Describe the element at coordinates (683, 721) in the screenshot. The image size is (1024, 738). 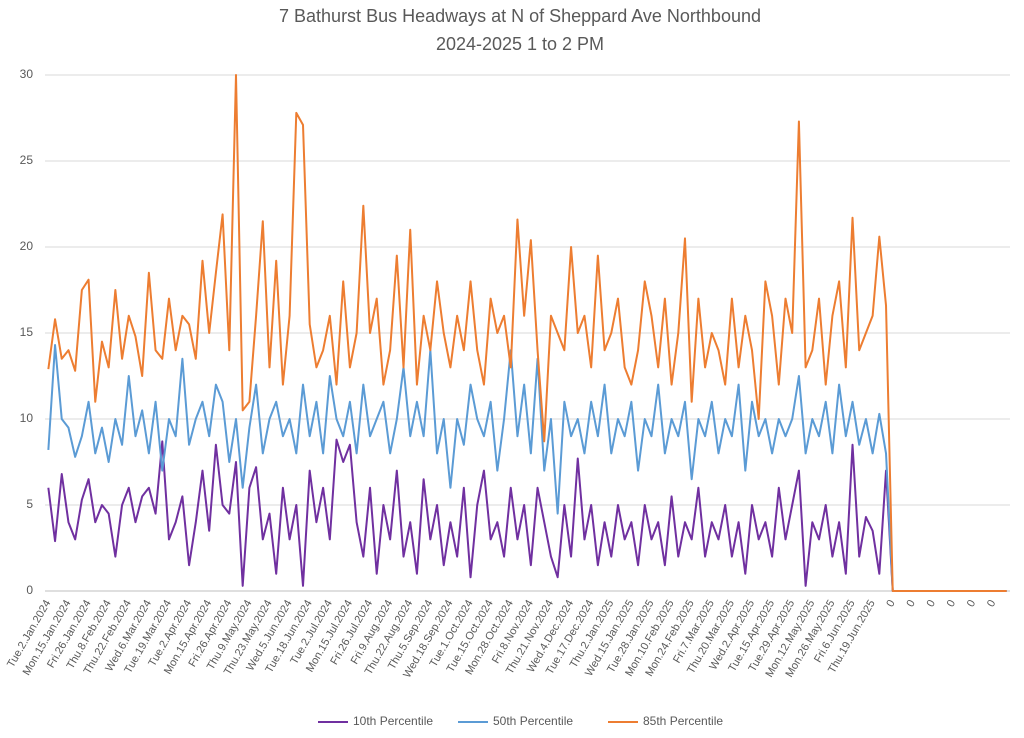
I see `legend-label: 85th Percentile` at that location.